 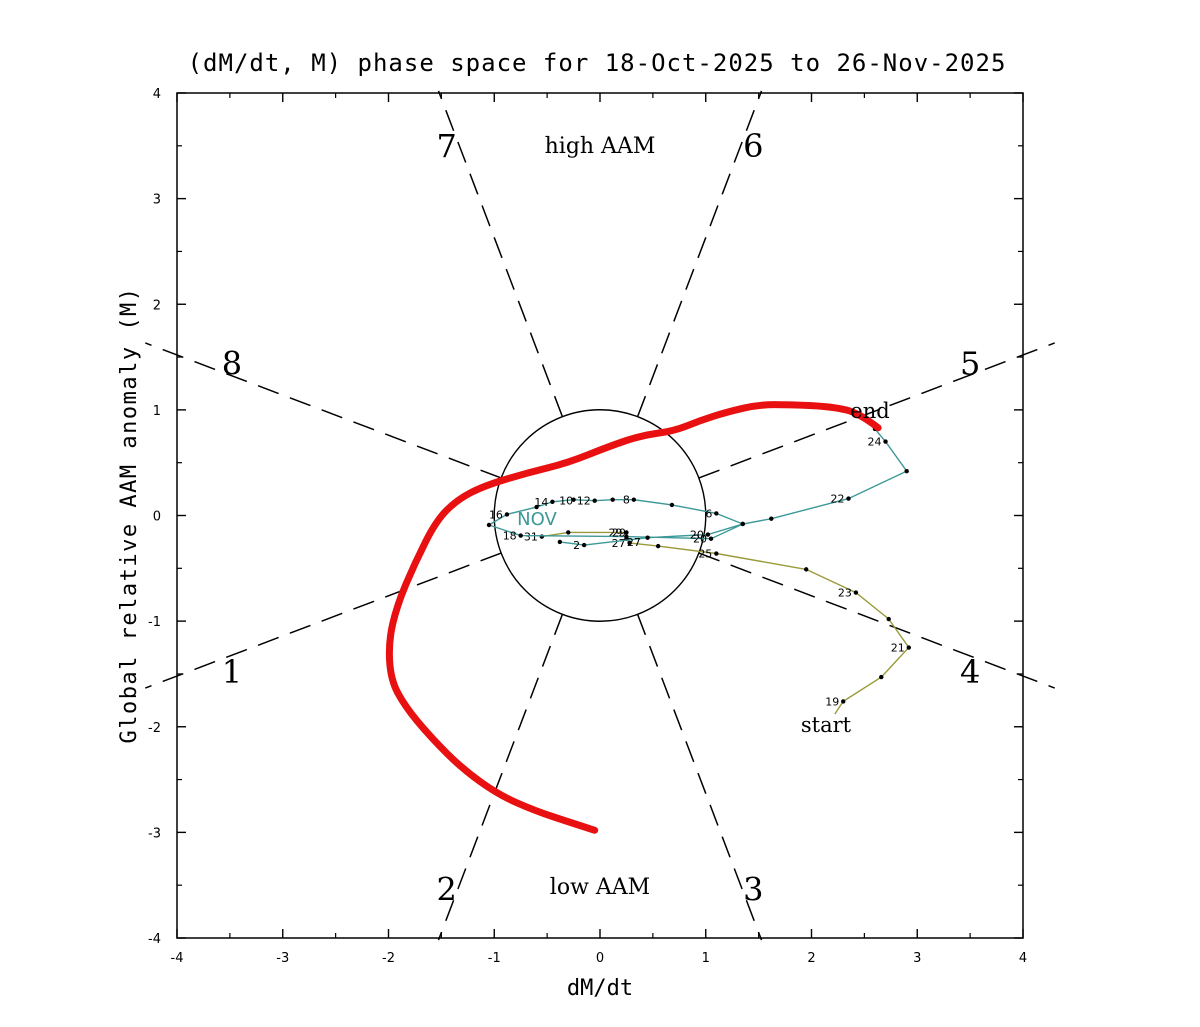 What do you see at coordinates (917, 958) in the screenshot?
I see `x-tick-label: 3` at bounding box center [917, 958].